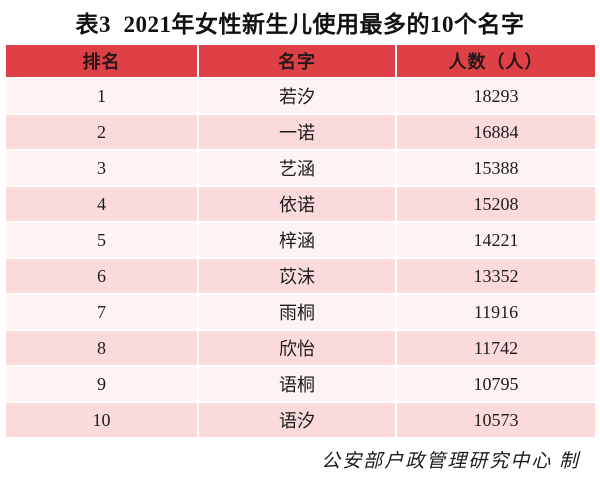  Describe the element at coordinates (297, 420) in the screenshot. I see `name-cell: 语汐` at that location.